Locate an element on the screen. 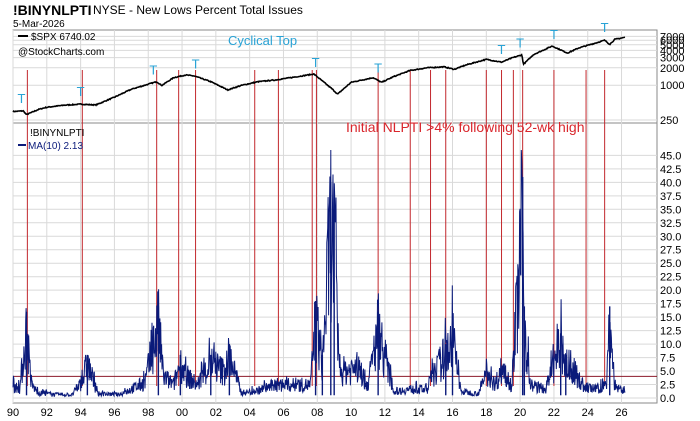 The image size is (700, 421). x-tick-label: 04 is located at coordinates (250, 413).